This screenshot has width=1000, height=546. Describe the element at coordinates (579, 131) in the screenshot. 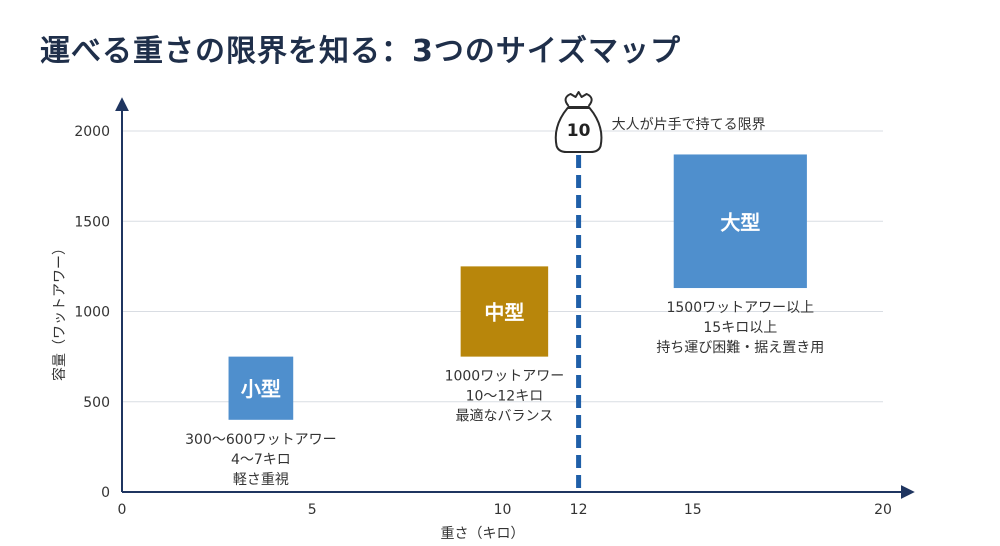

I see `weight-bag-number: 10` at that location.